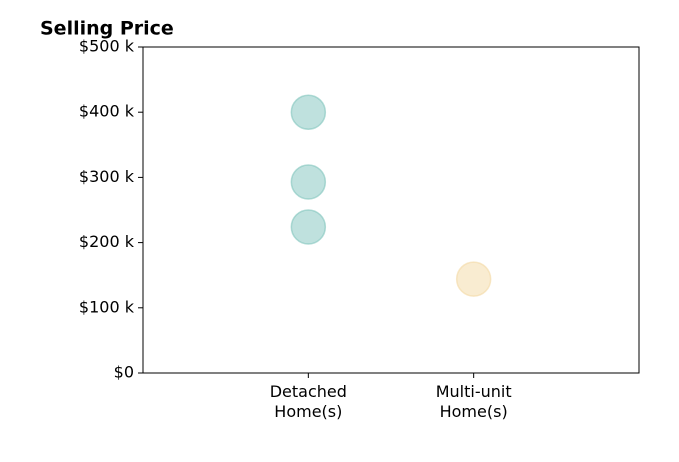  I want to click on y-tick-label: $300 k, so click(107, 176).